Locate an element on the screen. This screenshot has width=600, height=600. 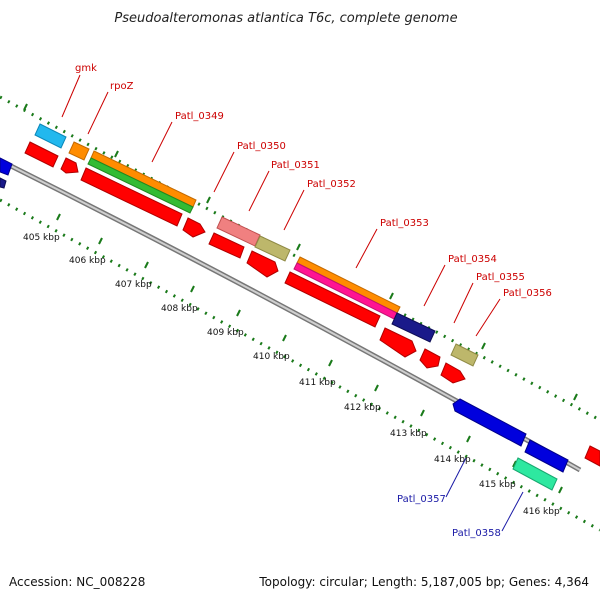
tick-label-407: 407 kbp is located at coordinates (133, 285).